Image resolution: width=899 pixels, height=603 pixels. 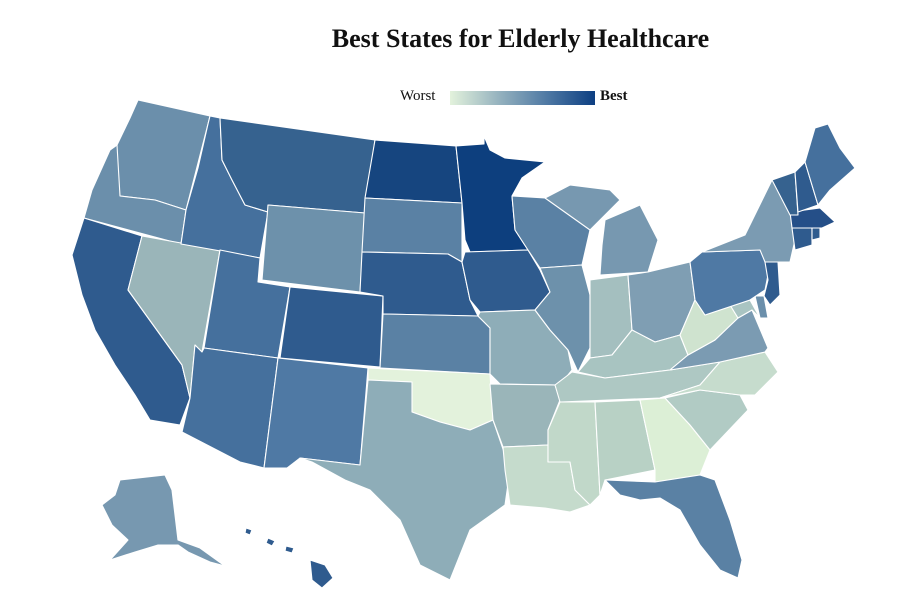 I want to click on state-minnesota, so click(x=500, y=194).